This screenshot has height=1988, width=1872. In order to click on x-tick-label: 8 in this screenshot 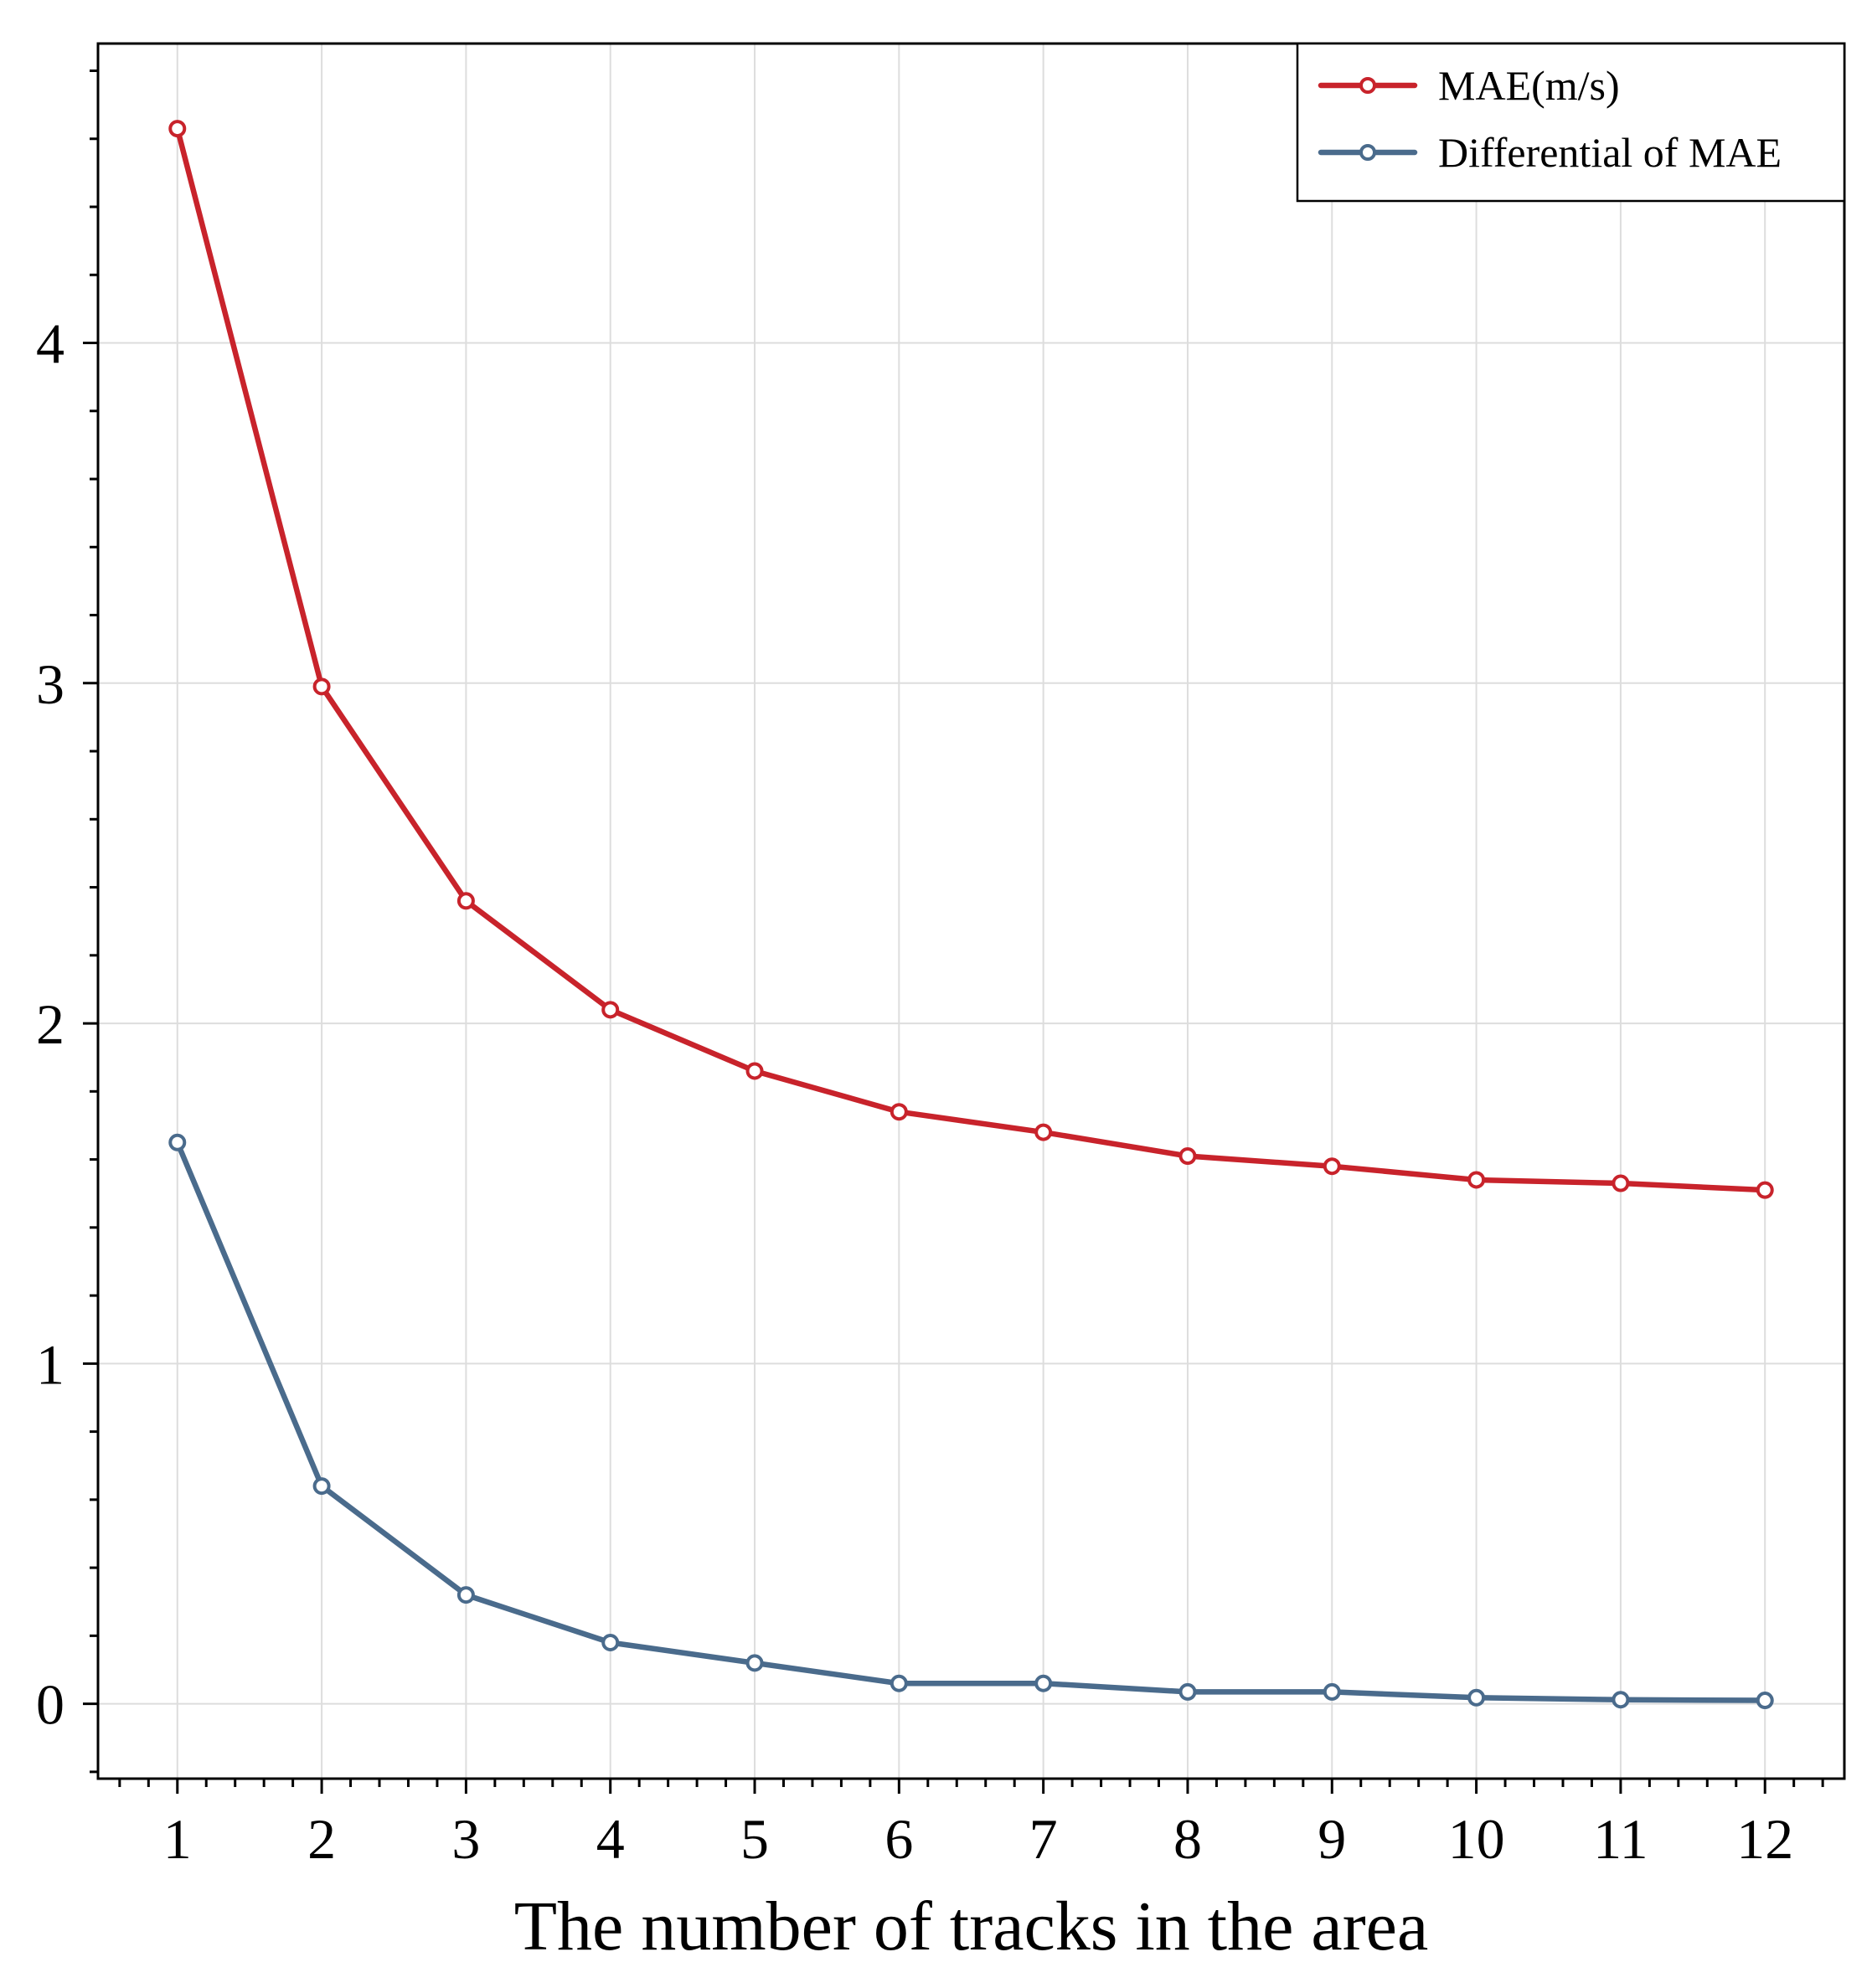, I will do `click(1187, 1839)`.